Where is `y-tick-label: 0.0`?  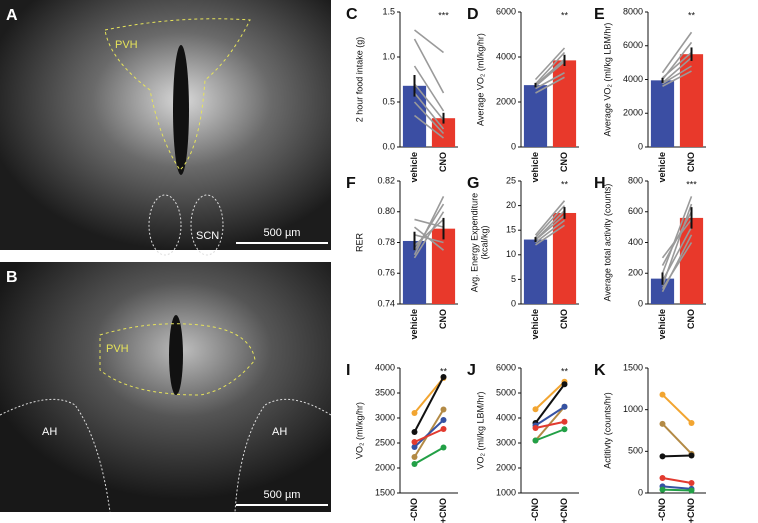 y-tick-label: 0.0 is located at coordinates (388, 146).